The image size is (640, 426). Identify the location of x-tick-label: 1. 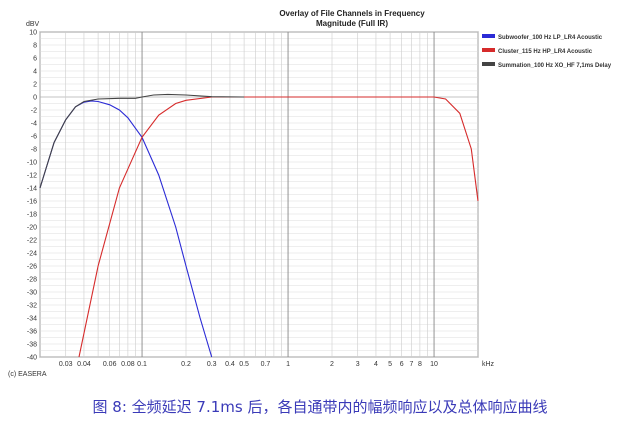
(288, 364).